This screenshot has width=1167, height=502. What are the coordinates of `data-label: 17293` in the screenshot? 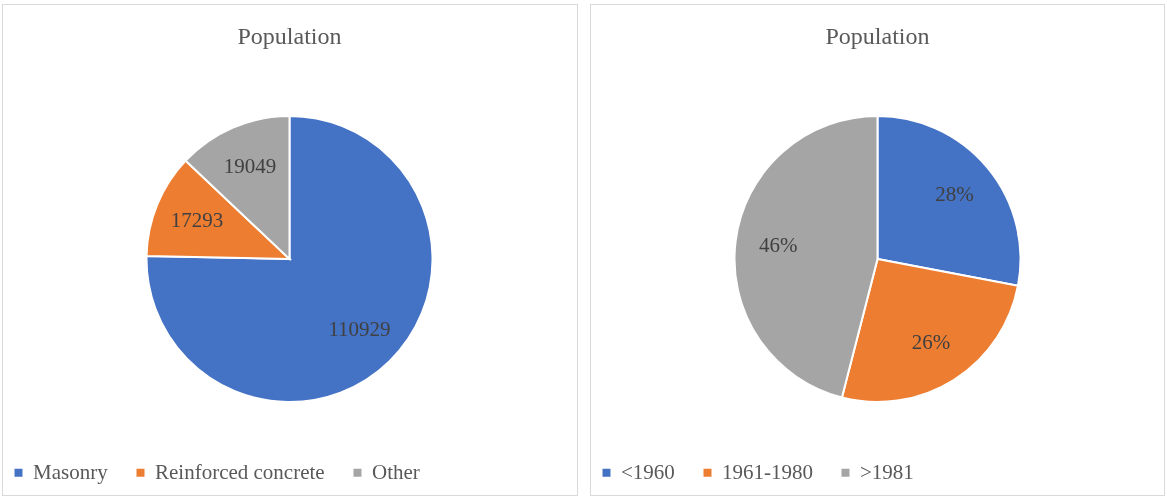 It's located at (197, 220).